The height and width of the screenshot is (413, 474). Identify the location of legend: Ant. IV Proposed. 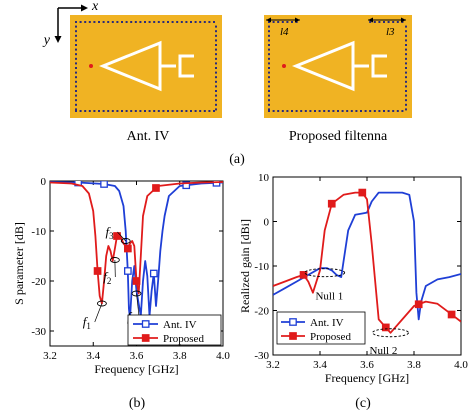
(174, 330).